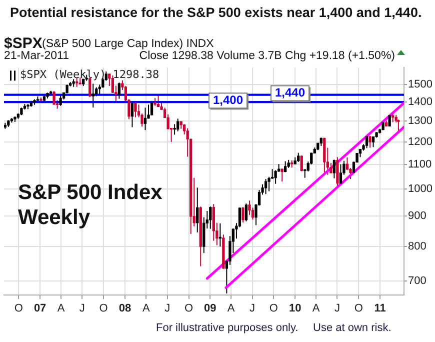 The image size is (435, 342). What do you see at coordinates (420, 188) in the screenshot?
I see `y-tick-label: 1000` at bounding box center [420, 188].